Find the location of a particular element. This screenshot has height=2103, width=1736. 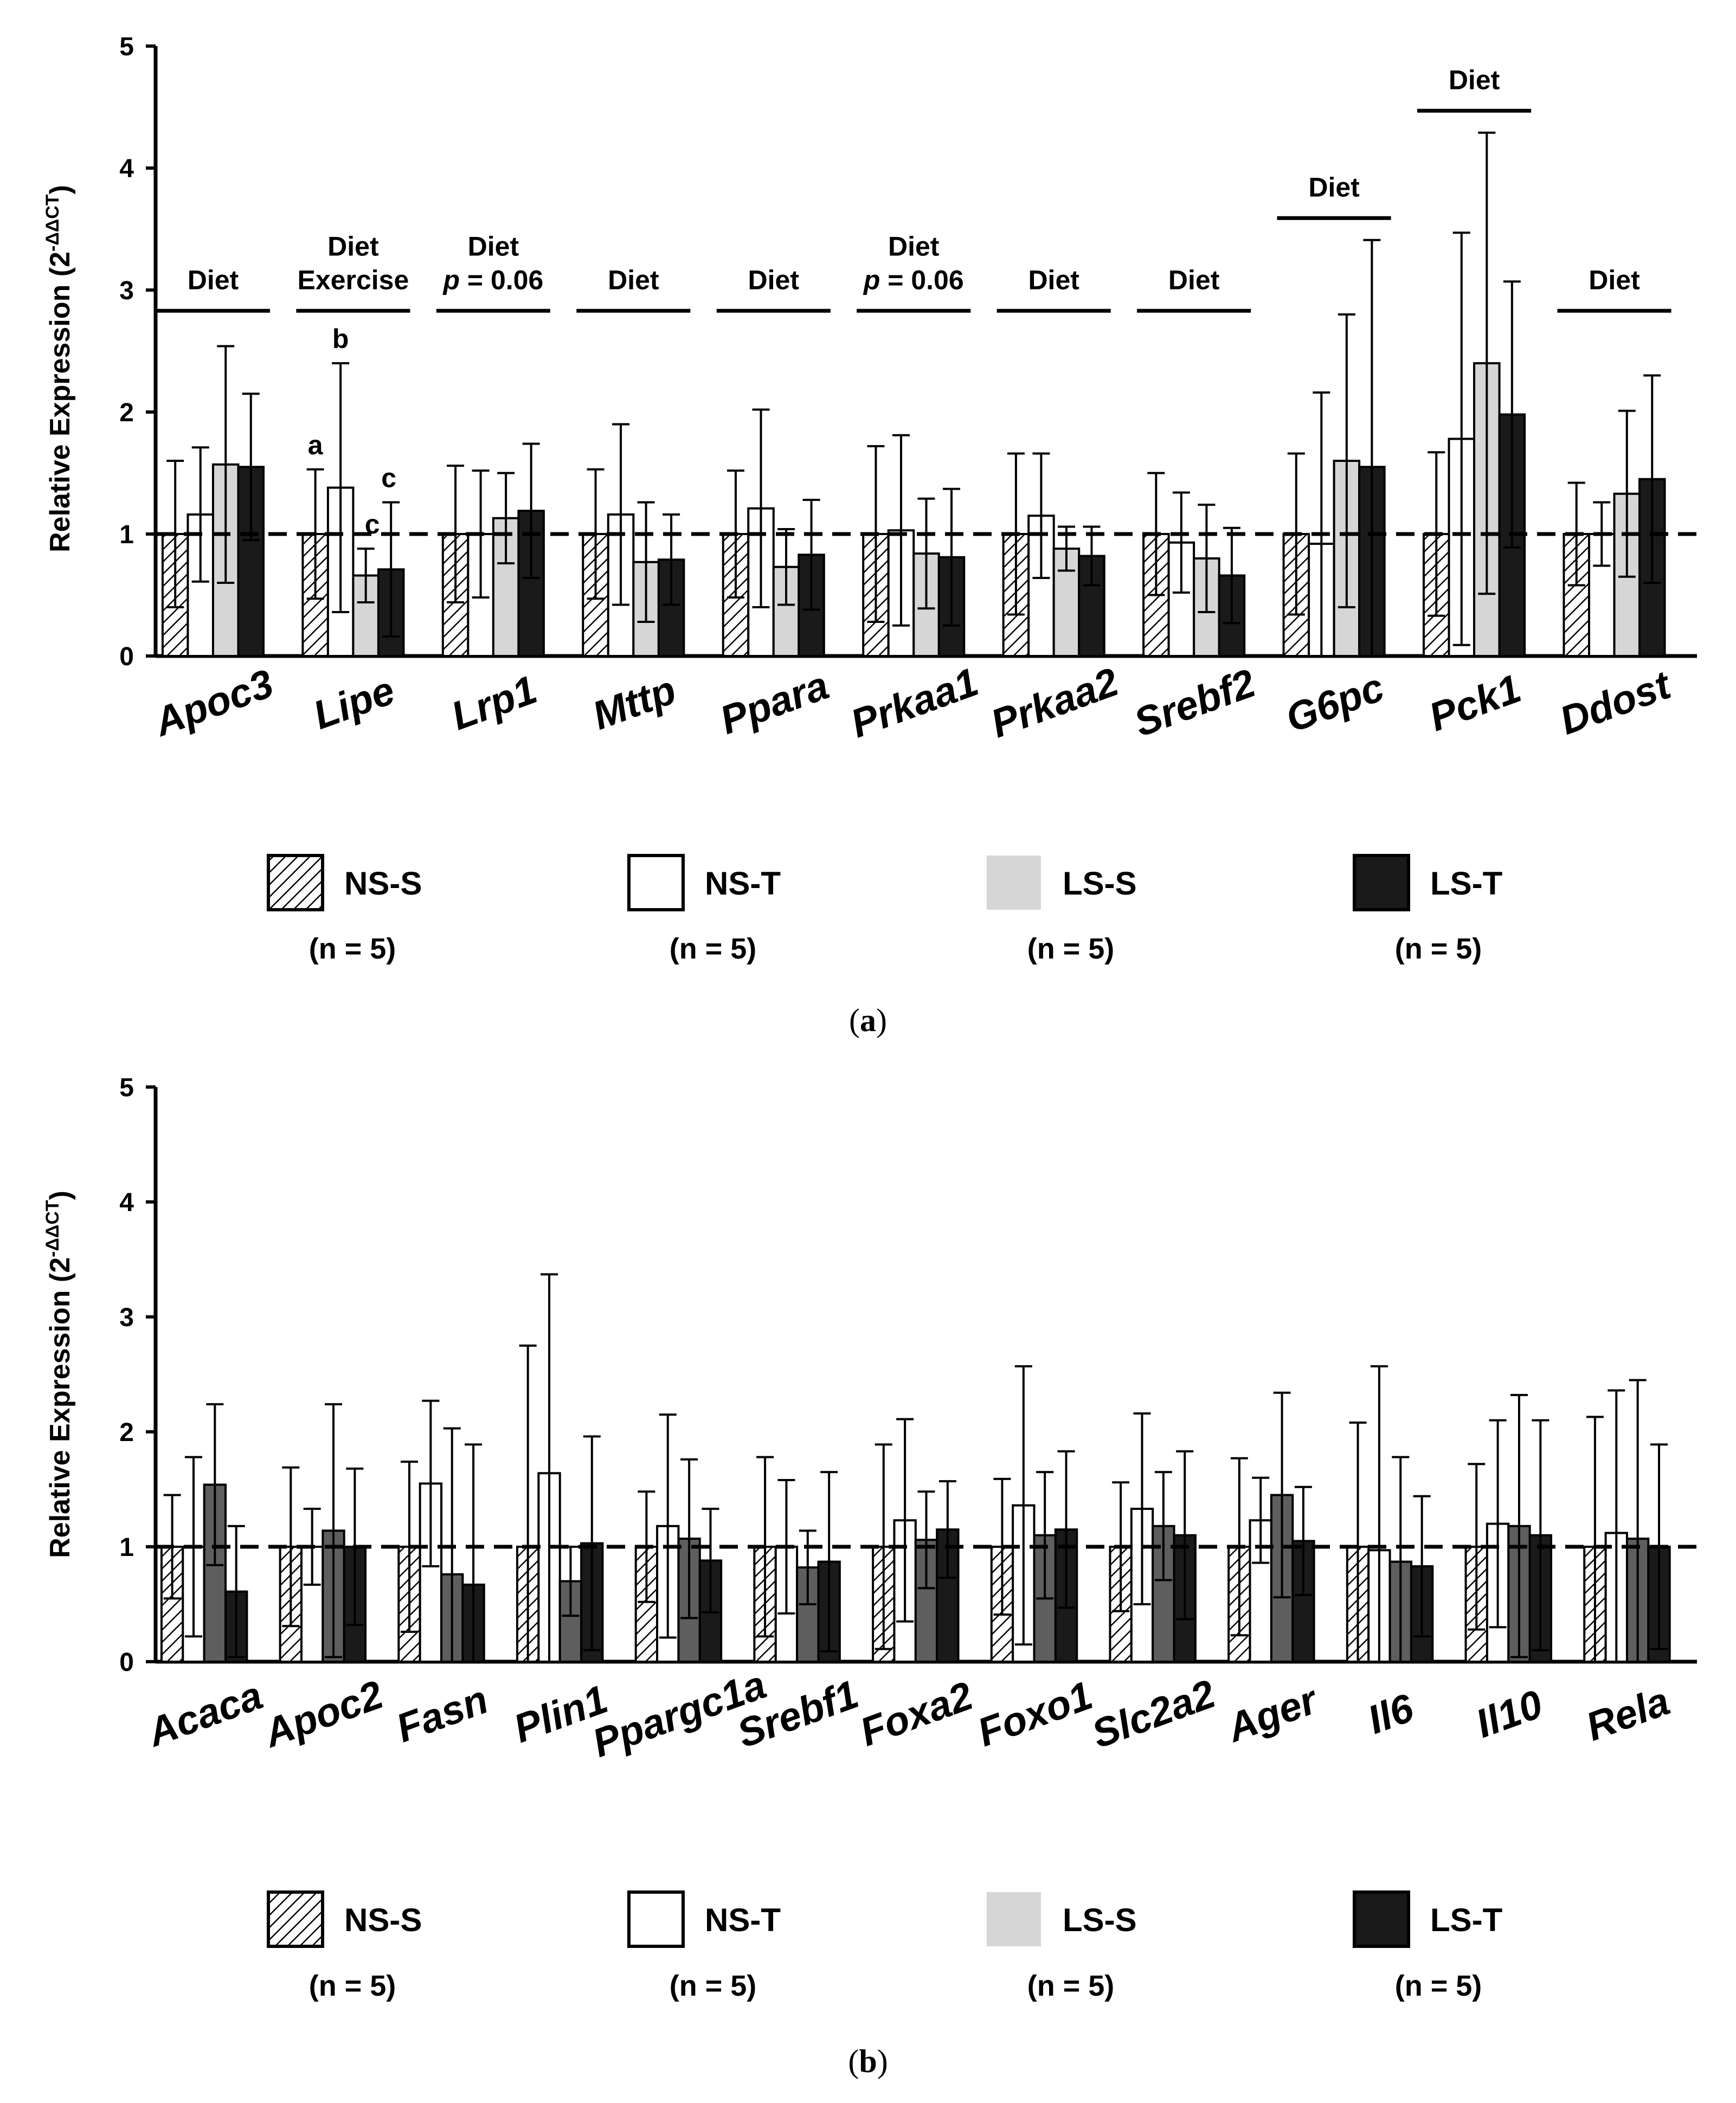

x-label-lipe: Lipe is located at coordinates (353, 702).